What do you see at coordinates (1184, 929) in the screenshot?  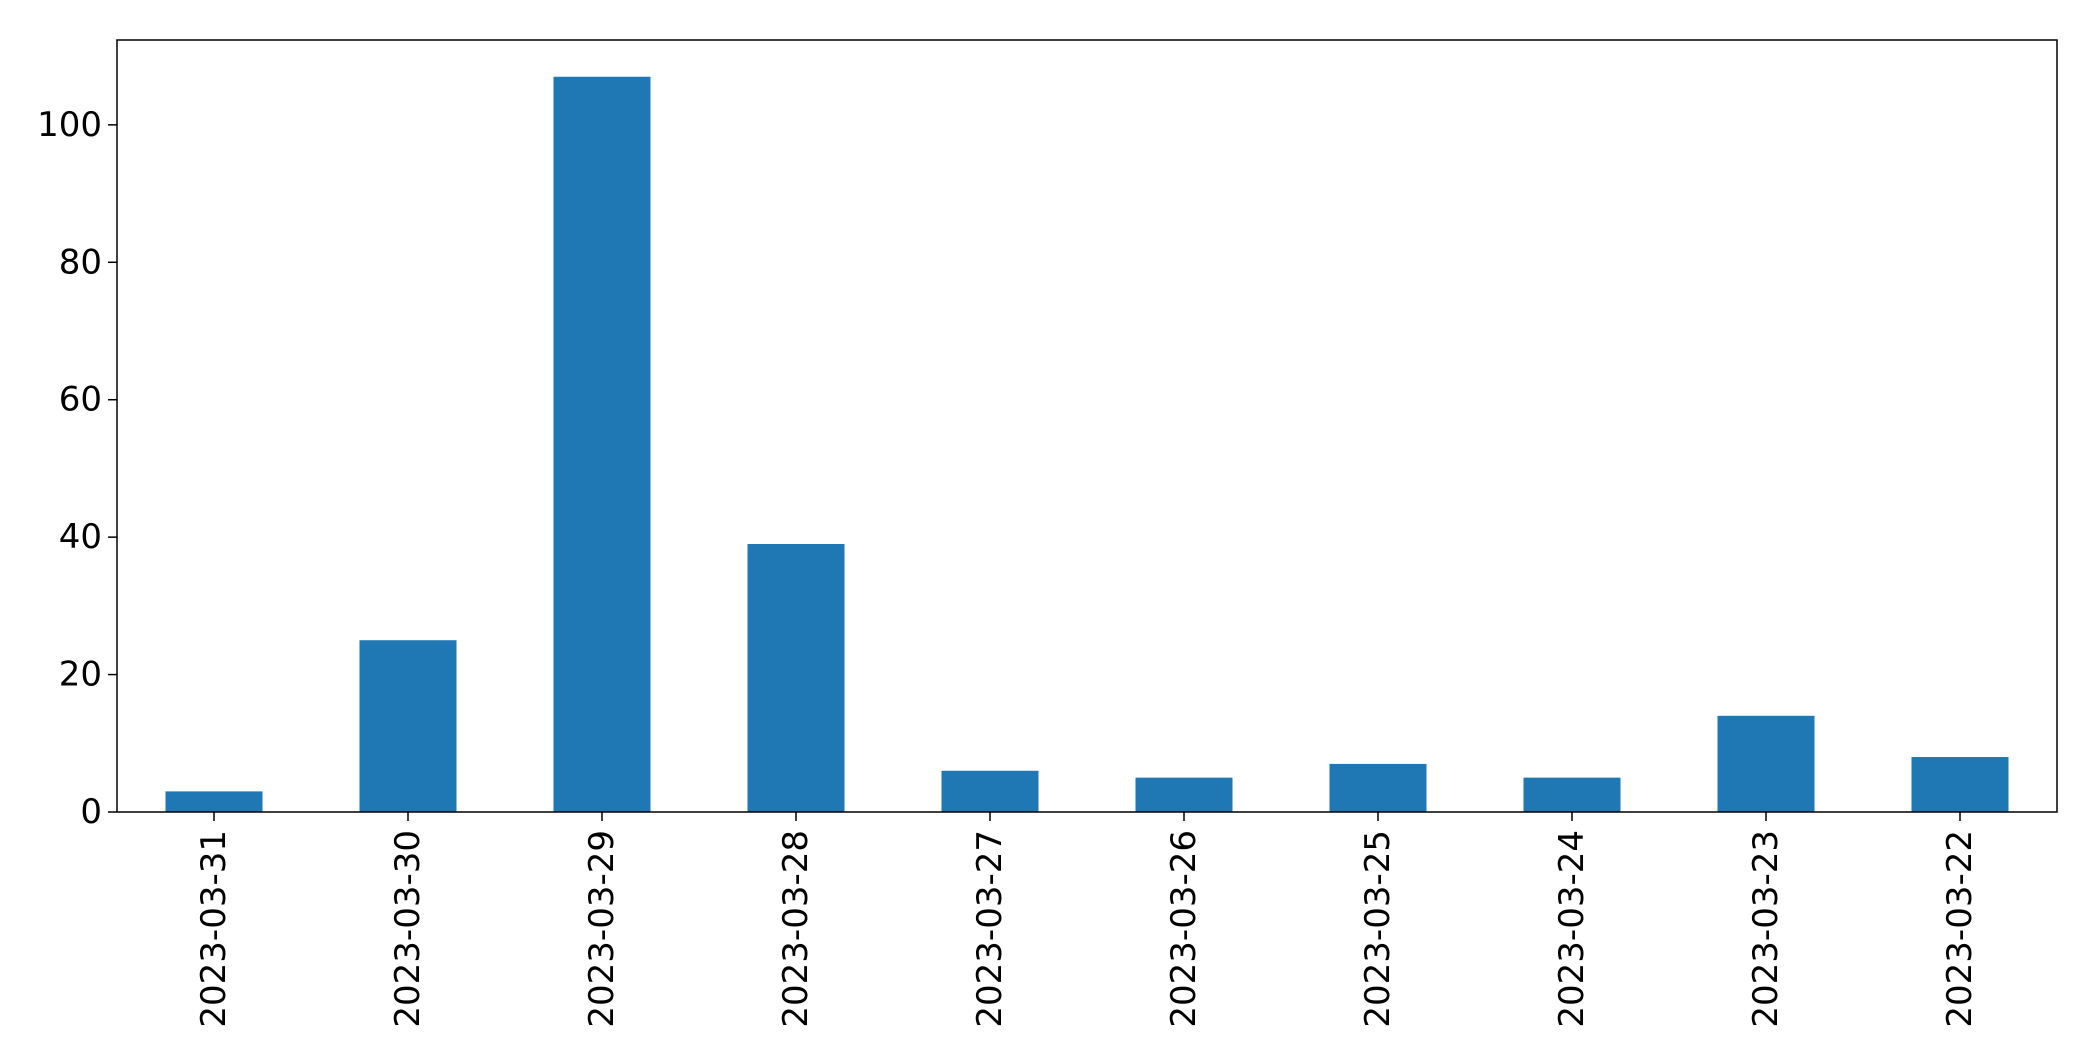 I see `x-tick-label: 2023-03-26` at bounding box center [1184, 929].